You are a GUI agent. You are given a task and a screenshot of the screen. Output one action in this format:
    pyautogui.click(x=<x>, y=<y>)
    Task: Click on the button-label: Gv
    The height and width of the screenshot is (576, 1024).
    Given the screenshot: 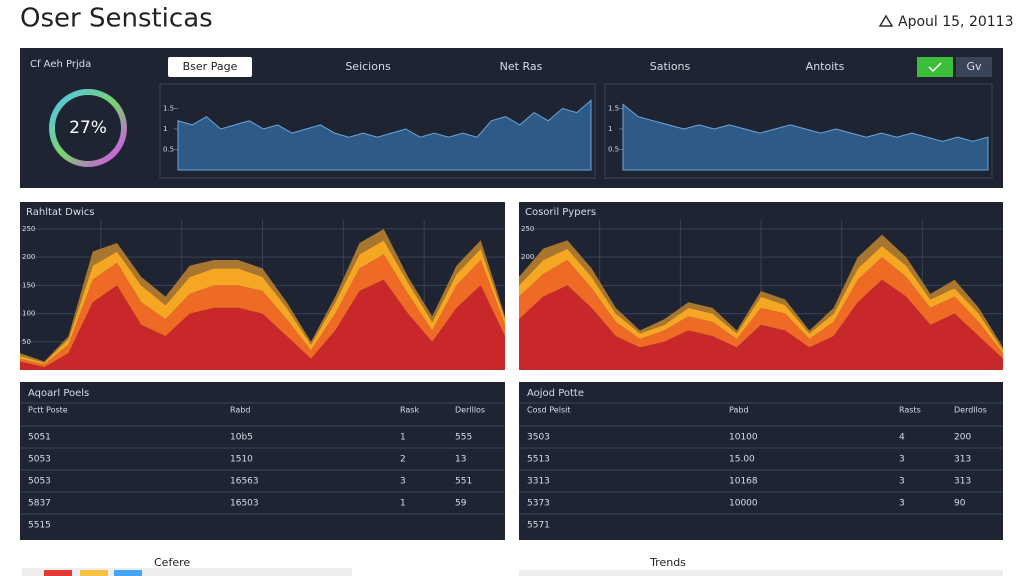 What is the action you would take?
    pyautogui.click(x=974, y=66)
    